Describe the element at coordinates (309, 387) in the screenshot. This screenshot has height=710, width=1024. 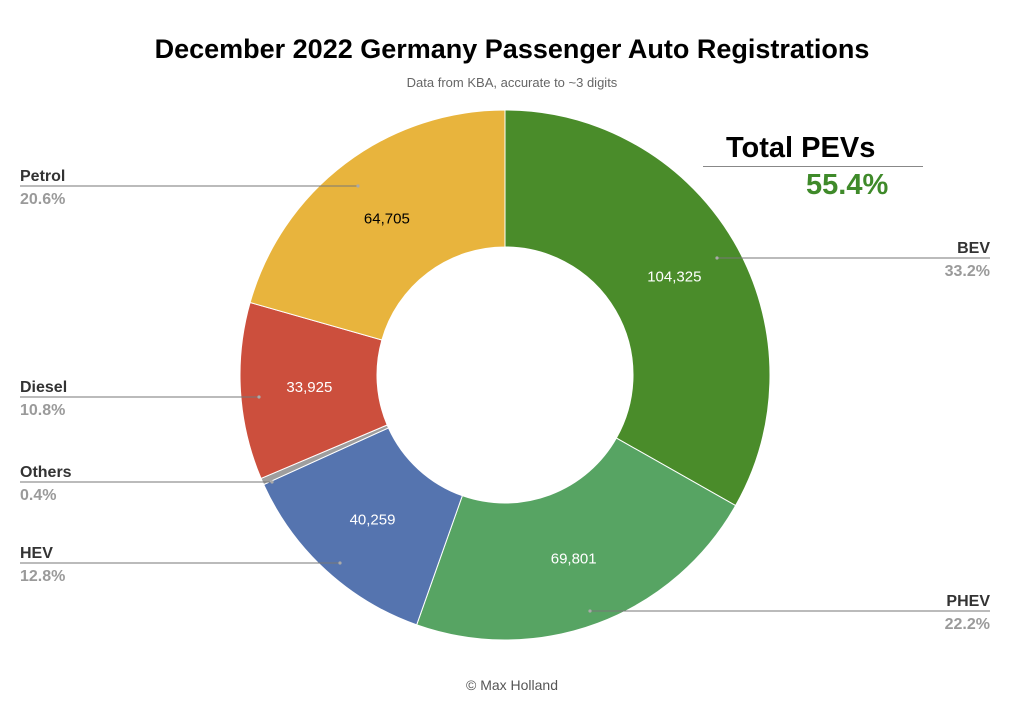
I see `value-label-diesel: 33,925` at that location.